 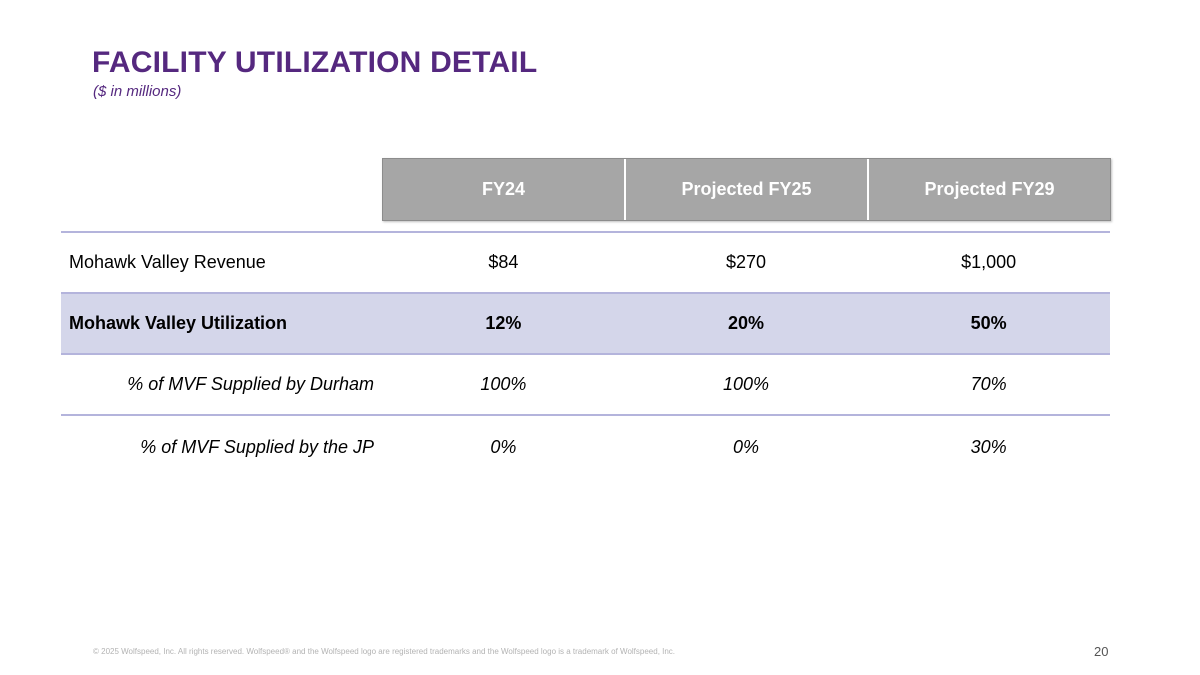 I want to click on table-header-row: FY24 Projected FY25 Projected FY29, so click(x=746, y=189).